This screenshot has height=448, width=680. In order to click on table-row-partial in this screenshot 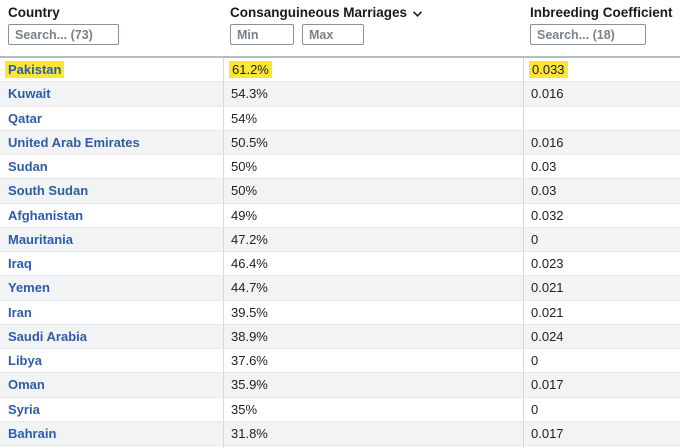, I will do `click(340, 447)`.